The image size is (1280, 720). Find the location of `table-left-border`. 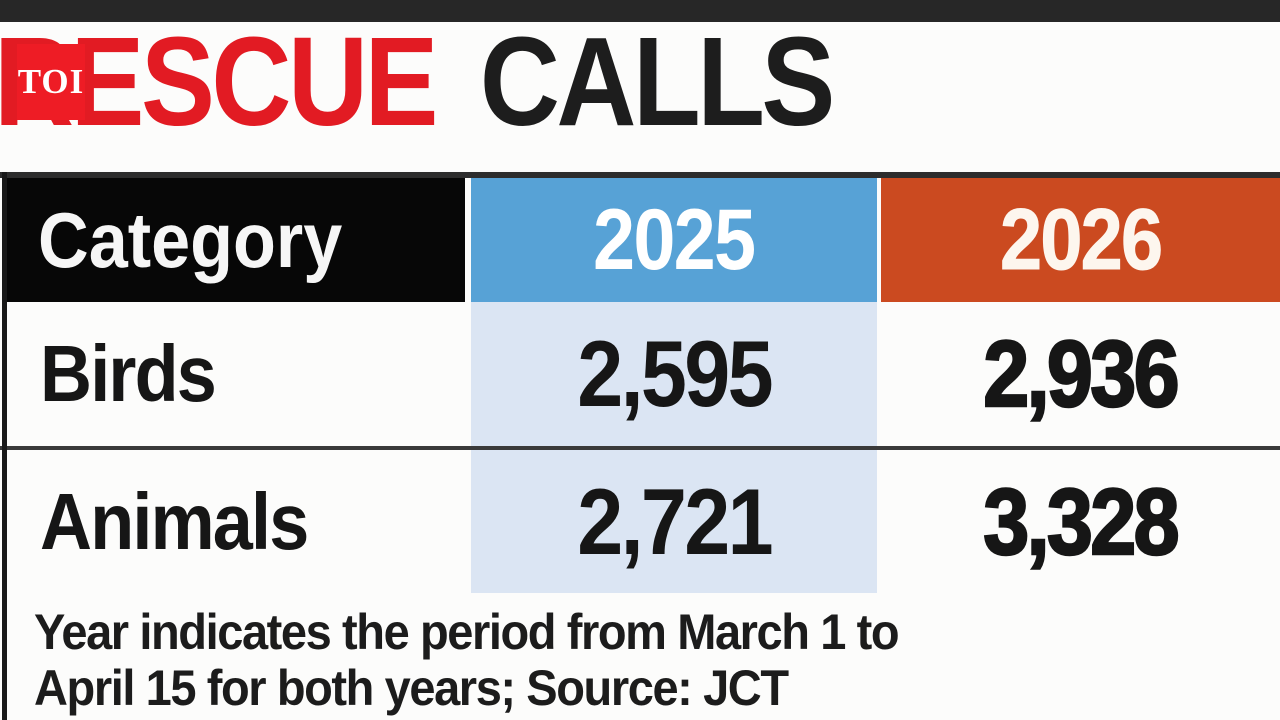

table-left-border is located at coordinates (4, 446).